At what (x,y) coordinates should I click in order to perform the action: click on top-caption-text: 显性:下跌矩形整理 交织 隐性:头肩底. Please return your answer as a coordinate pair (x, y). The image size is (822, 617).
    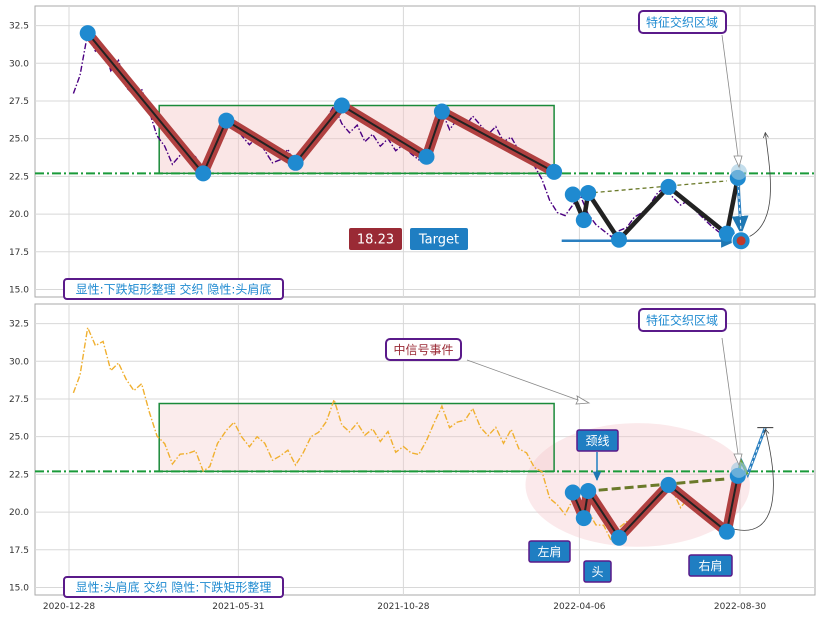
    Looking at the image, I should click on (174, 289).